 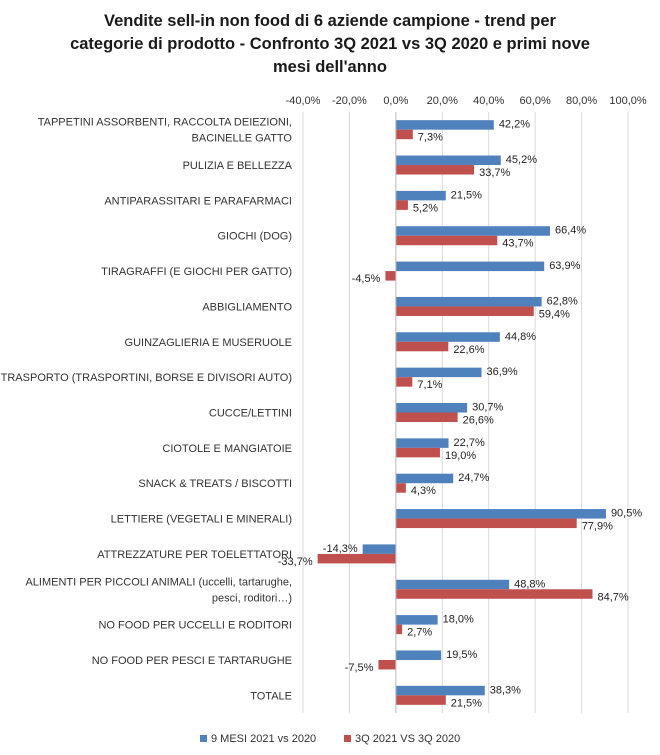 What do you see at coordinates (395, 101) in the screenshot?
I see `x-tick-label: 0,0%` at bounding box center [395, 101].